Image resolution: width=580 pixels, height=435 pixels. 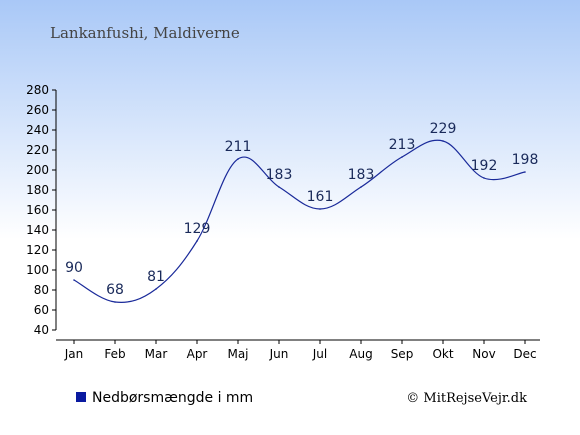 What do you see at coordinates (37, 110) in the screenshot?
I see `y-tick-label: 260` at bounding box center [37, 110].